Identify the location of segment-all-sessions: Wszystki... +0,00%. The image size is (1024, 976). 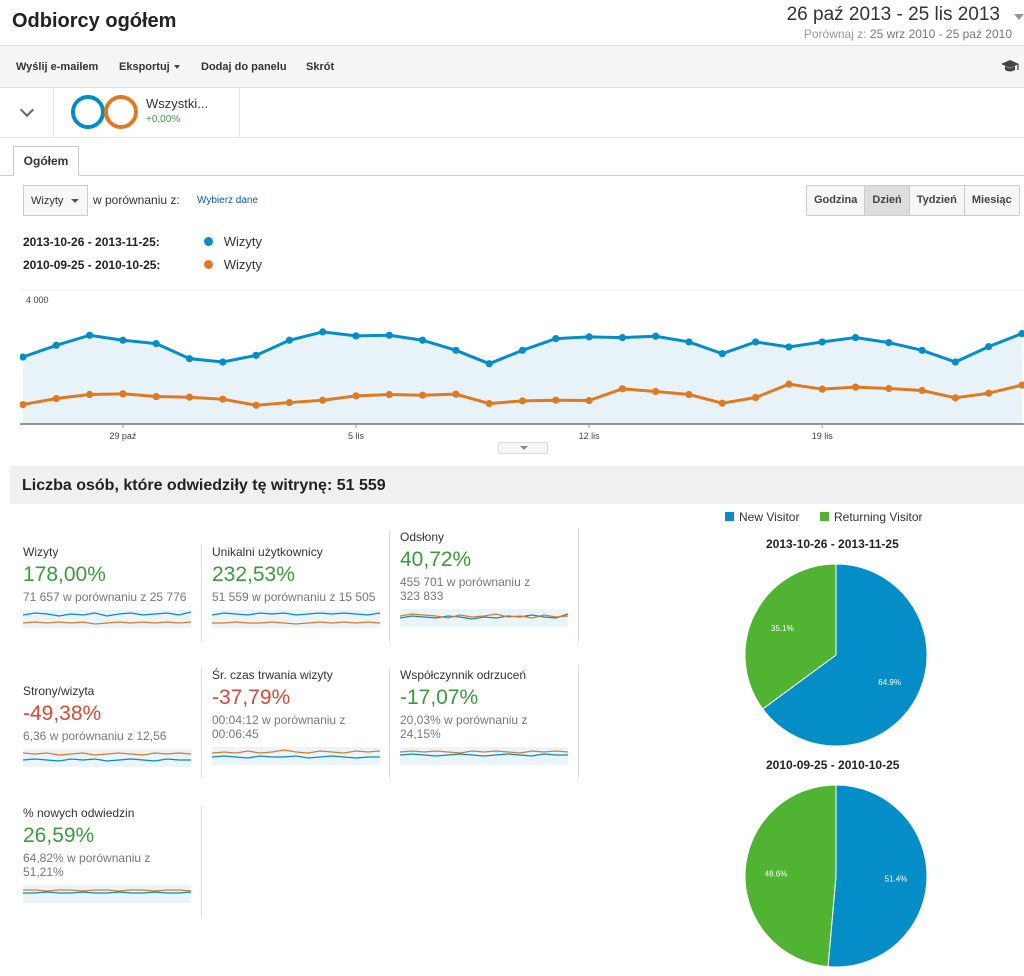
(147, 113).